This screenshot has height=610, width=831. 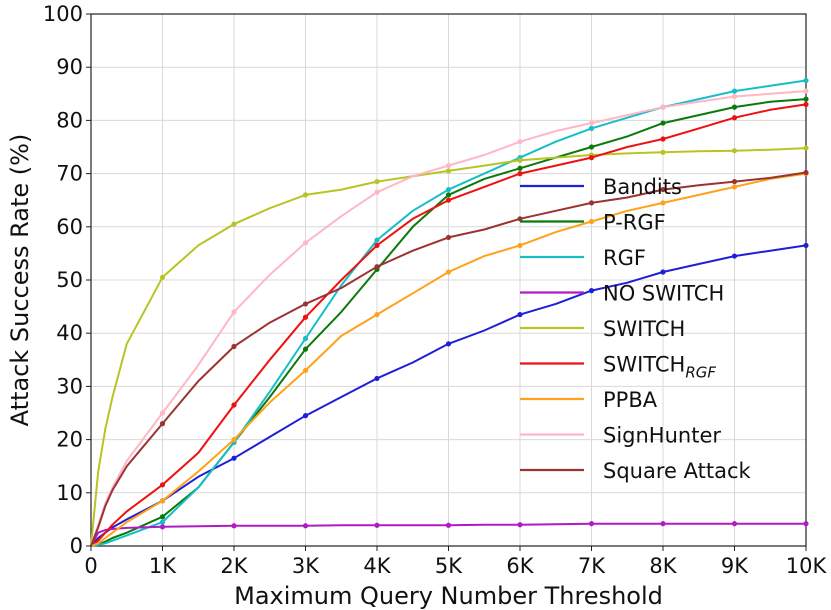 I want to click on y-tick-label: 100, so click(x=63, y=14).